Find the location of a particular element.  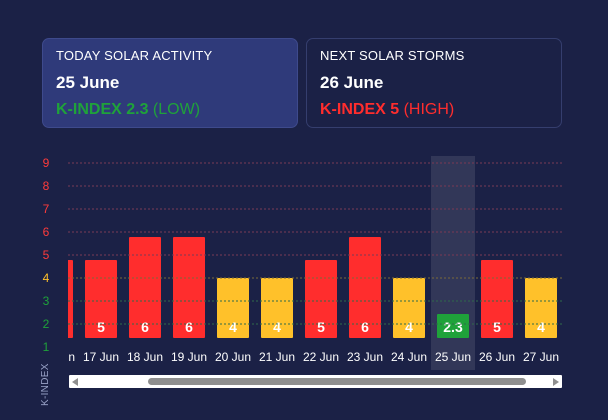

y-tick-label: 9 is located at coordinates (46, 163).